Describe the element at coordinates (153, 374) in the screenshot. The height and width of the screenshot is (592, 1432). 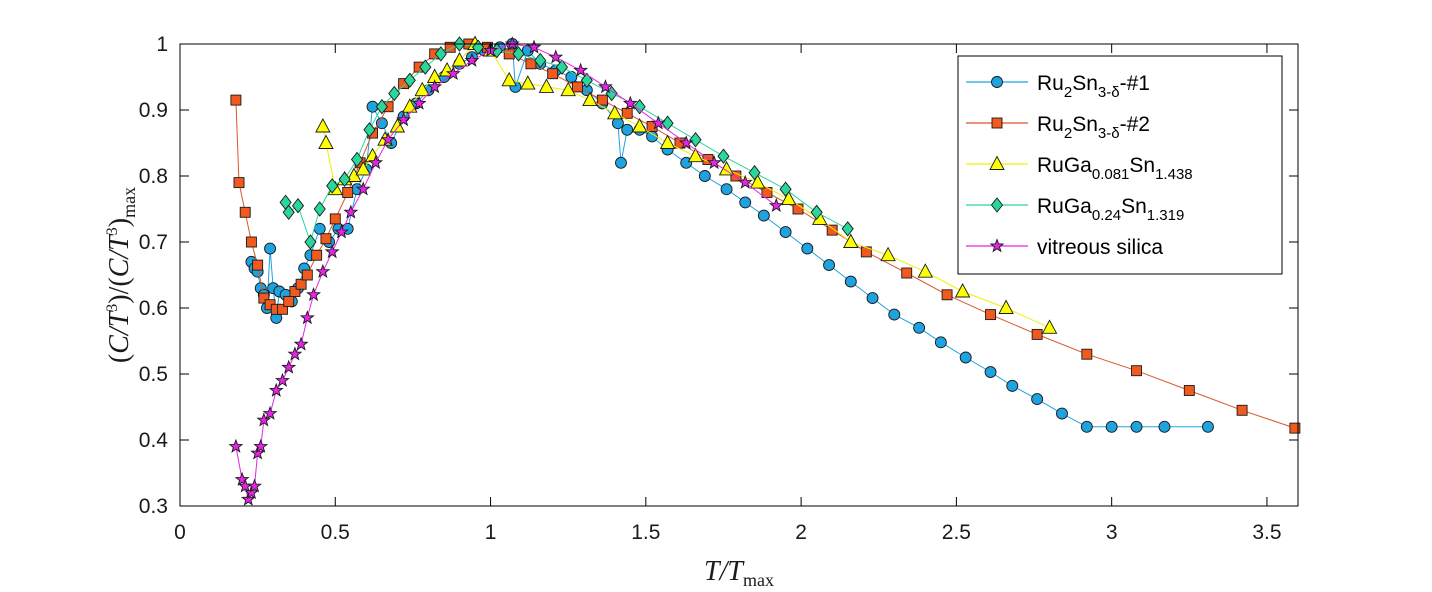
I see `y-tick-label: 0.5` at that location.